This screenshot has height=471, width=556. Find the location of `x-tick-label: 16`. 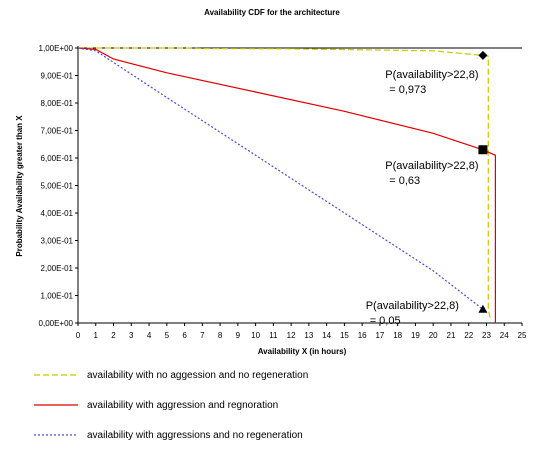

x-tick-label: 16 is located at coordinates (362, 335).